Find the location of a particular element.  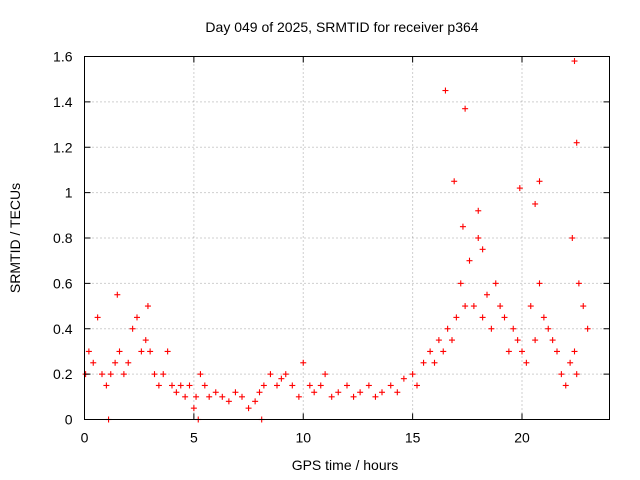

x-tick-label: 5 is located at coordinates (194, 438).